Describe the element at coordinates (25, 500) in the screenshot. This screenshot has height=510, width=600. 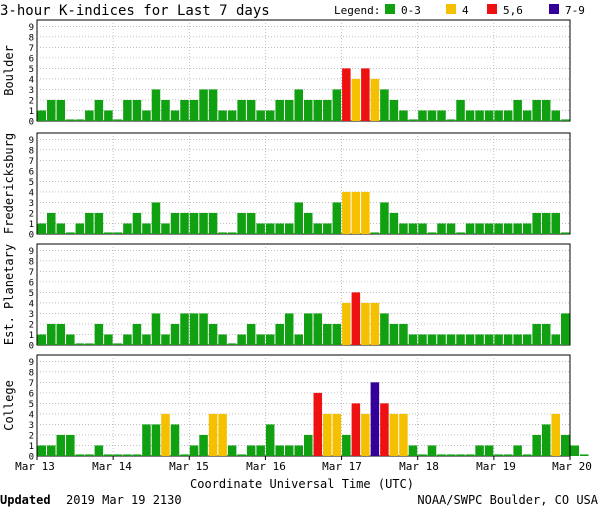
I see `updated-label: Updated` at that location.